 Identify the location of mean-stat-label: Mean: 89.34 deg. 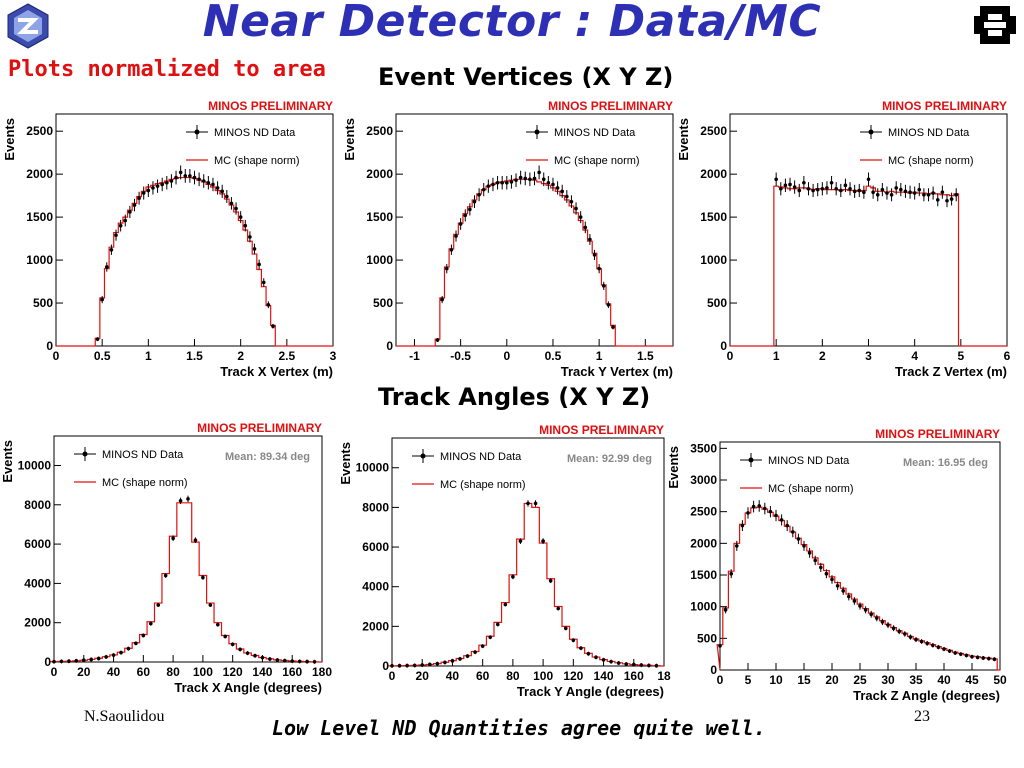
(267, 457).